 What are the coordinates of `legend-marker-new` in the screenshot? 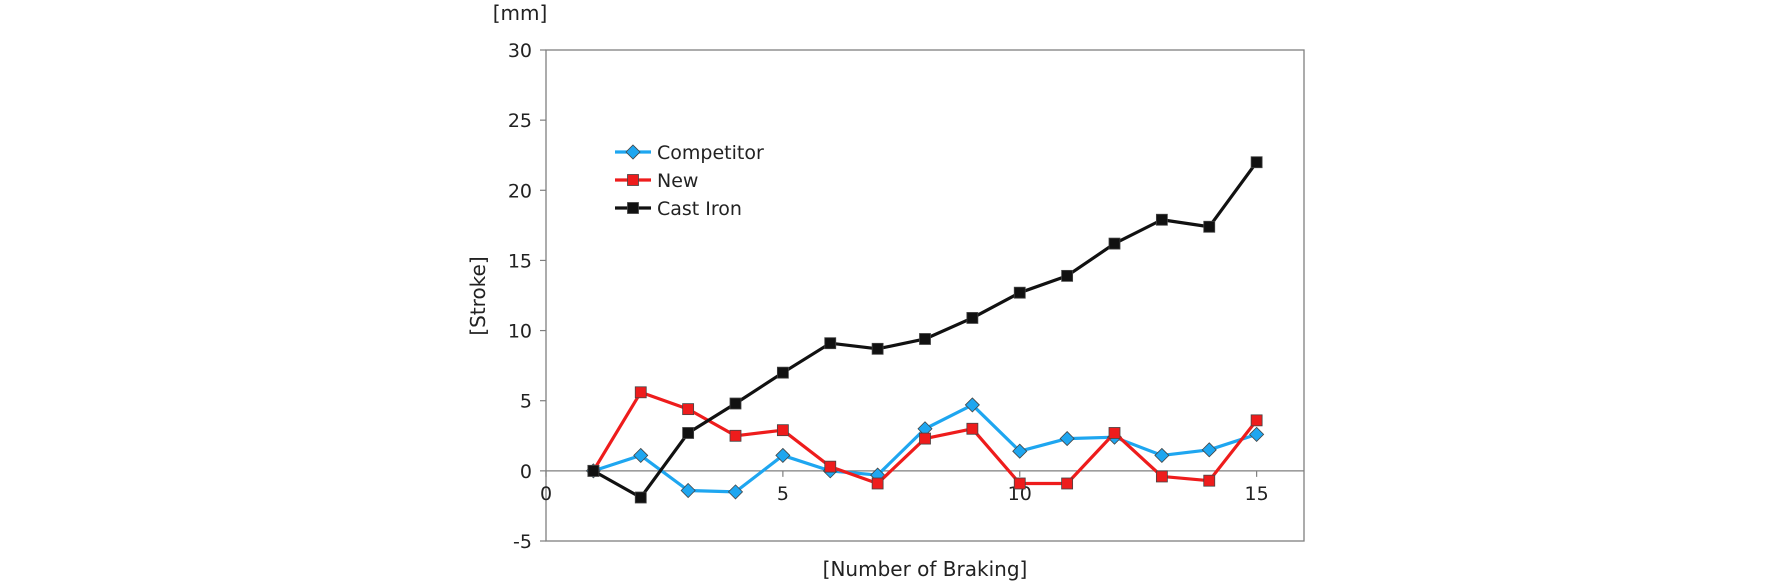 It's located at (633, 180).